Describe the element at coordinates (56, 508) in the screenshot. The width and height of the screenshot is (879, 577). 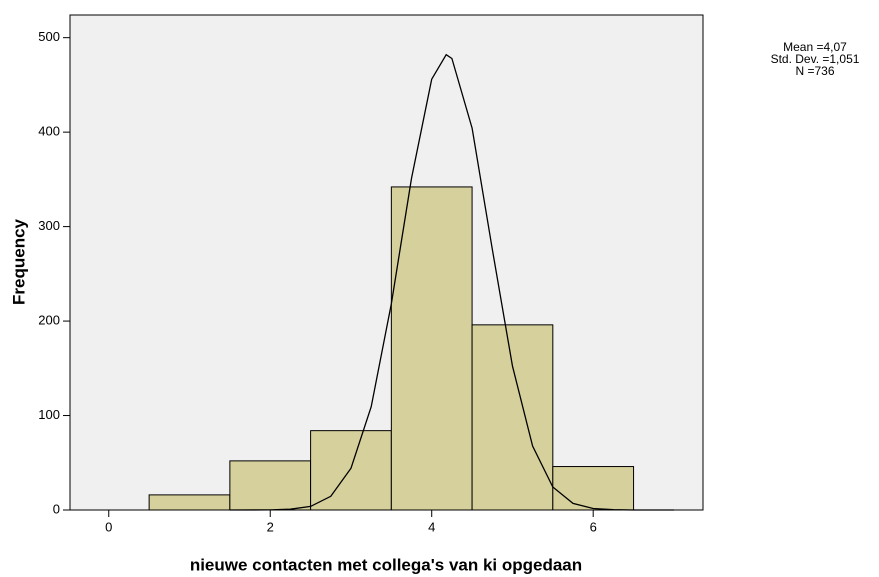
I see `y-tick-label: 0` at that location.